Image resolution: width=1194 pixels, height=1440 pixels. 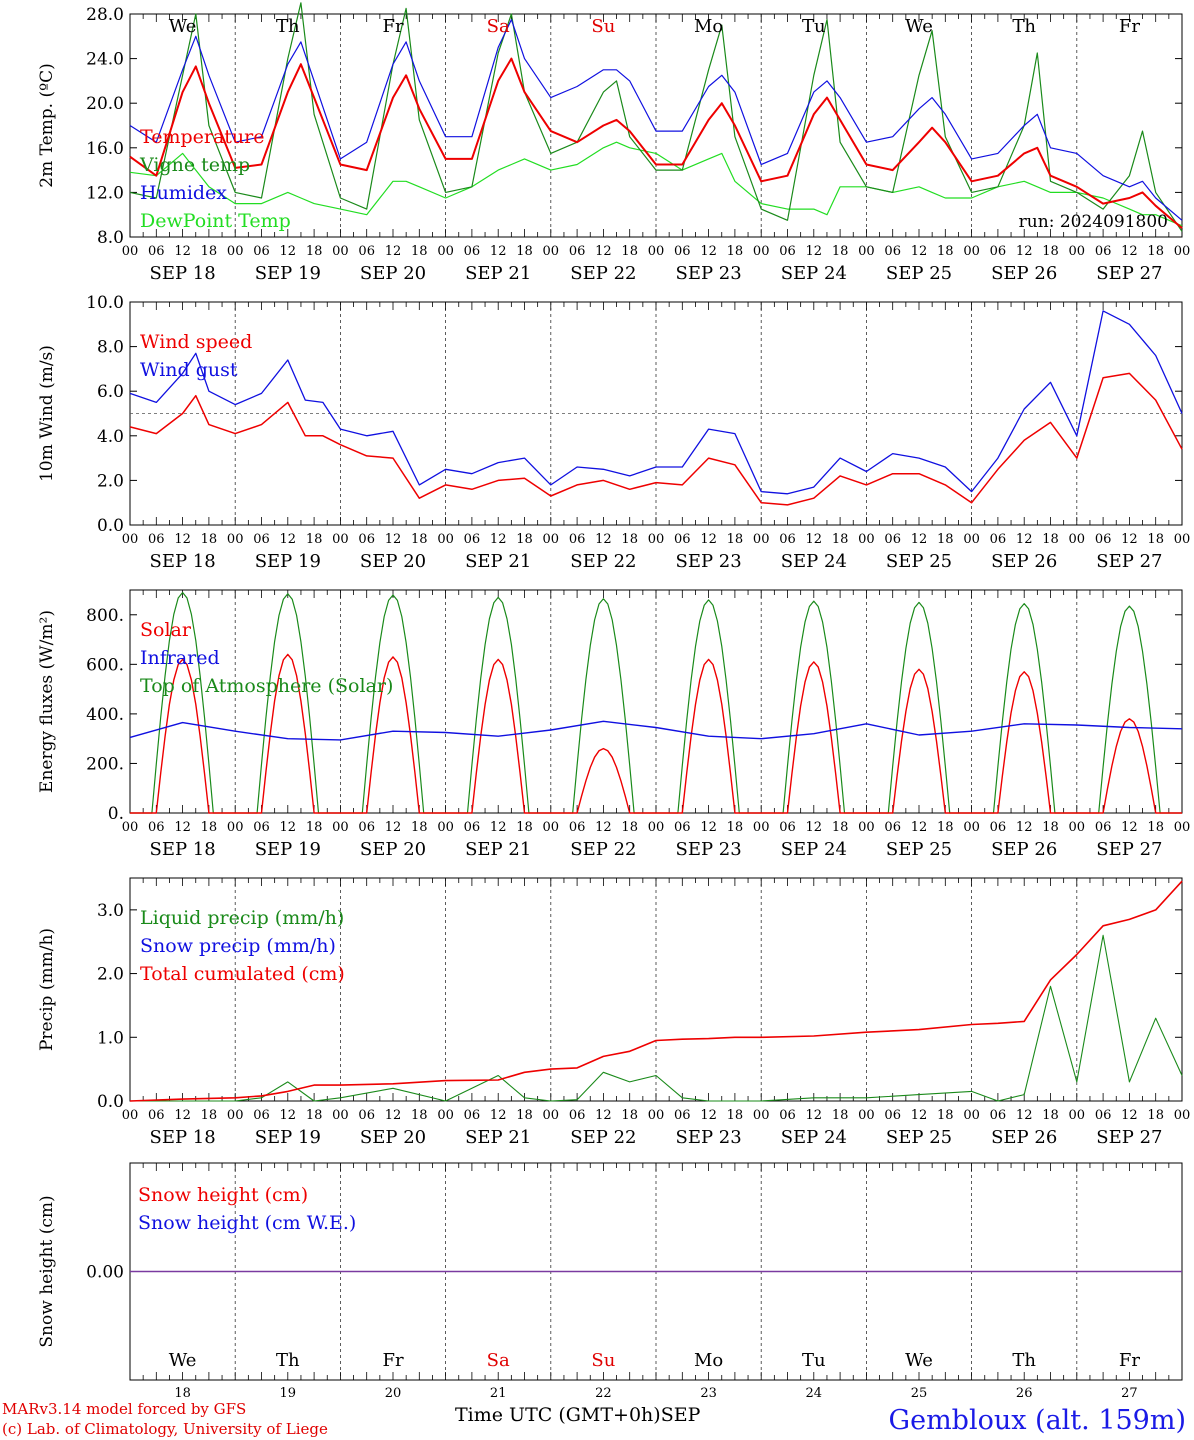 What do you see at coordinates (223, 1195) in the screenshot?
I see `legend-label: Snow height (cm)` at bounding box center [223, 1195].